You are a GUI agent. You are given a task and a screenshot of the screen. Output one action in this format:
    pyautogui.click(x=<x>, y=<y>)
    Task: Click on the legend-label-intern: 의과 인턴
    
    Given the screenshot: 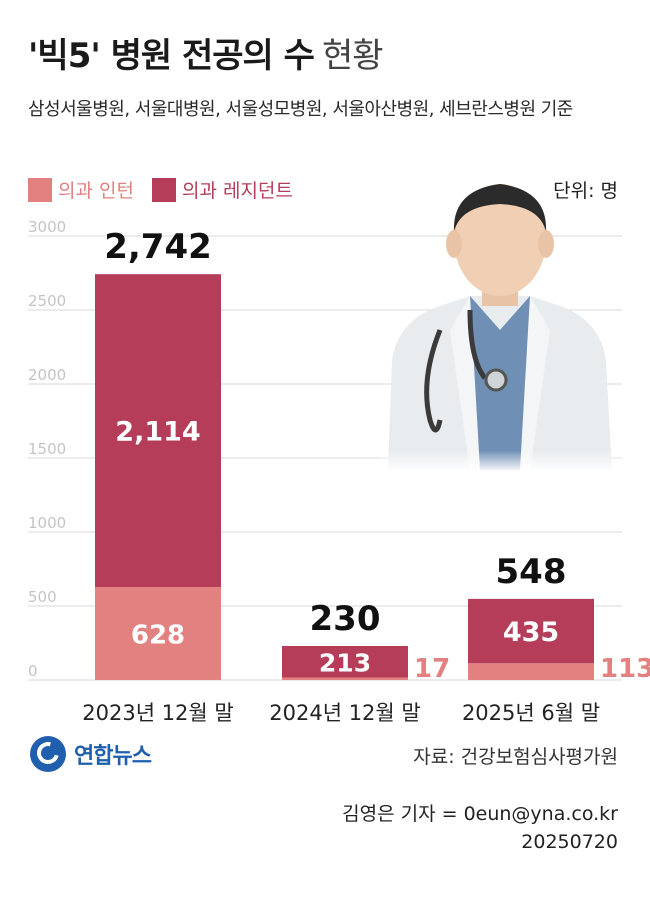 What is the action you would take?
    pyautogui.click(x=96, y=191)
    